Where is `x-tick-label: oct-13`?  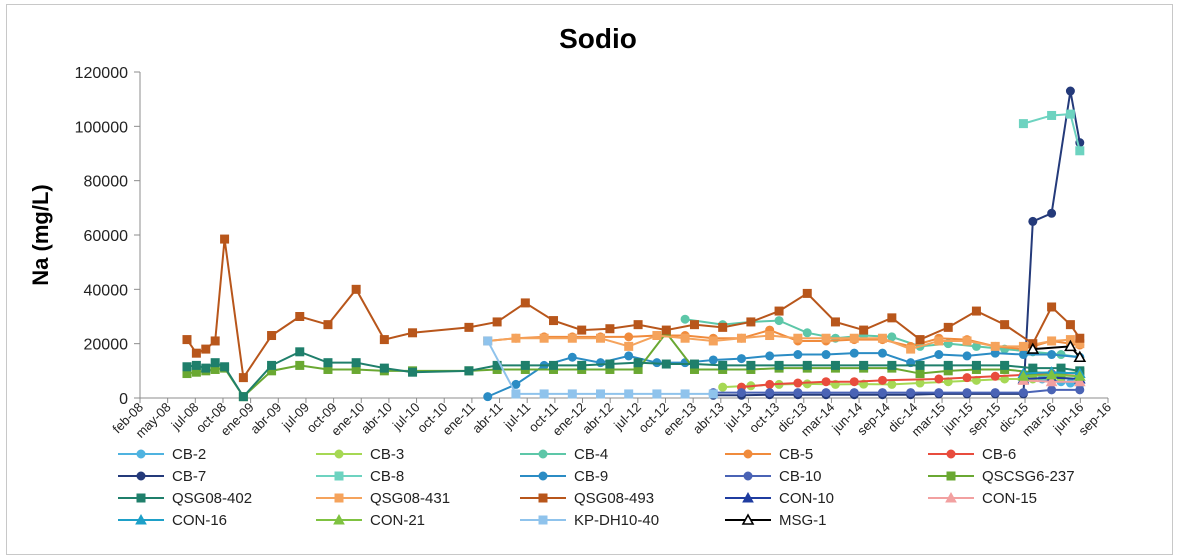 x-tick-label: oct-13 is located at coordinates (764, 418).